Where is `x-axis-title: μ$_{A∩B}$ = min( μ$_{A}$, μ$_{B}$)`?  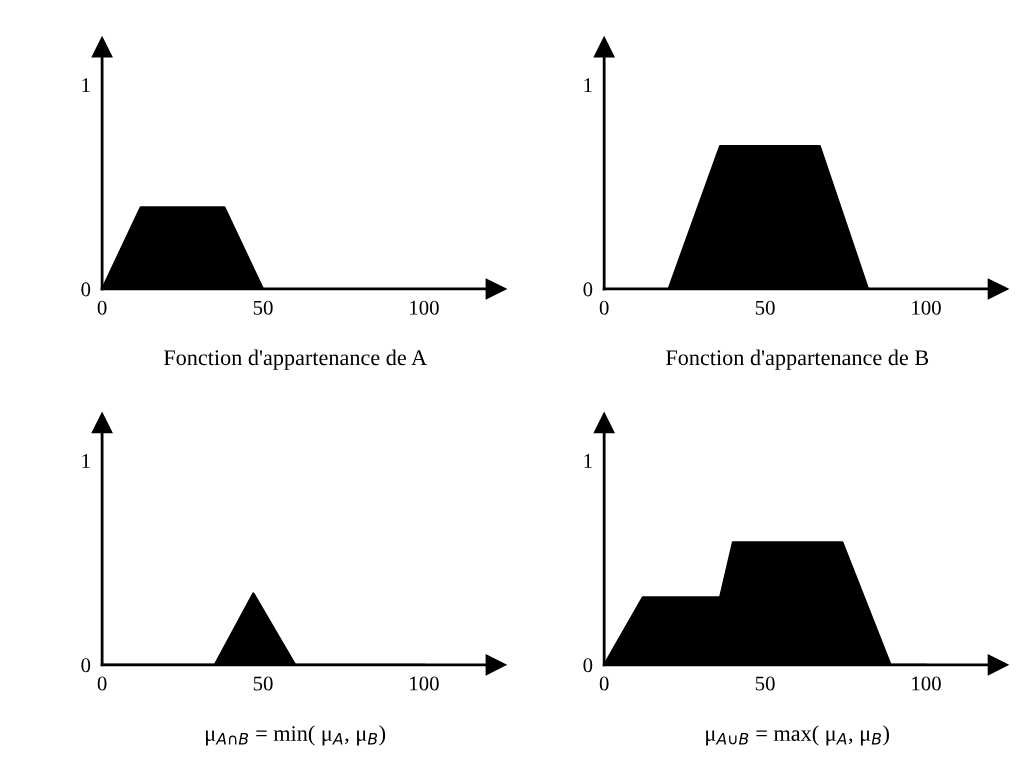
x-axis-title: μ$_{A∩B}$ = min( μ$_{A}$, μ$_{B}$) is located at coordinates (296, 735).